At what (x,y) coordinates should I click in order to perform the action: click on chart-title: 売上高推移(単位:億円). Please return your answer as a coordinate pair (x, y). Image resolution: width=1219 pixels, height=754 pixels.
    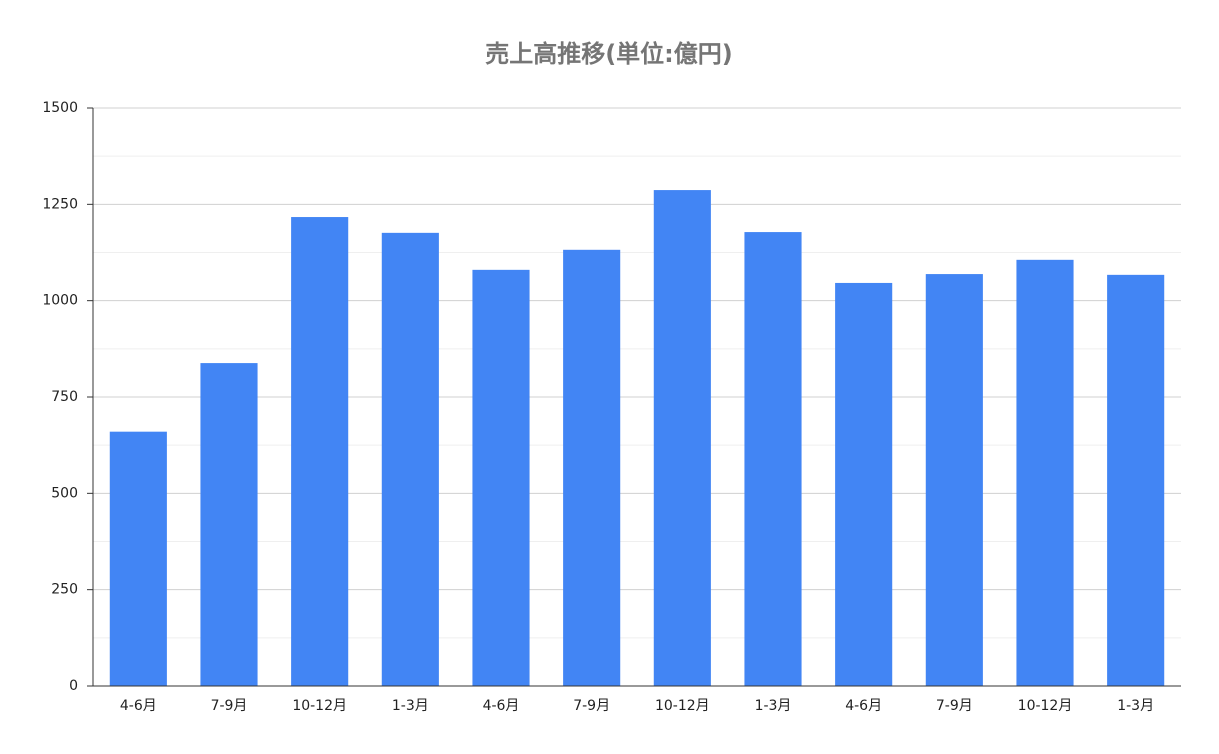
    Looking at the image, I should click on (609, 54).